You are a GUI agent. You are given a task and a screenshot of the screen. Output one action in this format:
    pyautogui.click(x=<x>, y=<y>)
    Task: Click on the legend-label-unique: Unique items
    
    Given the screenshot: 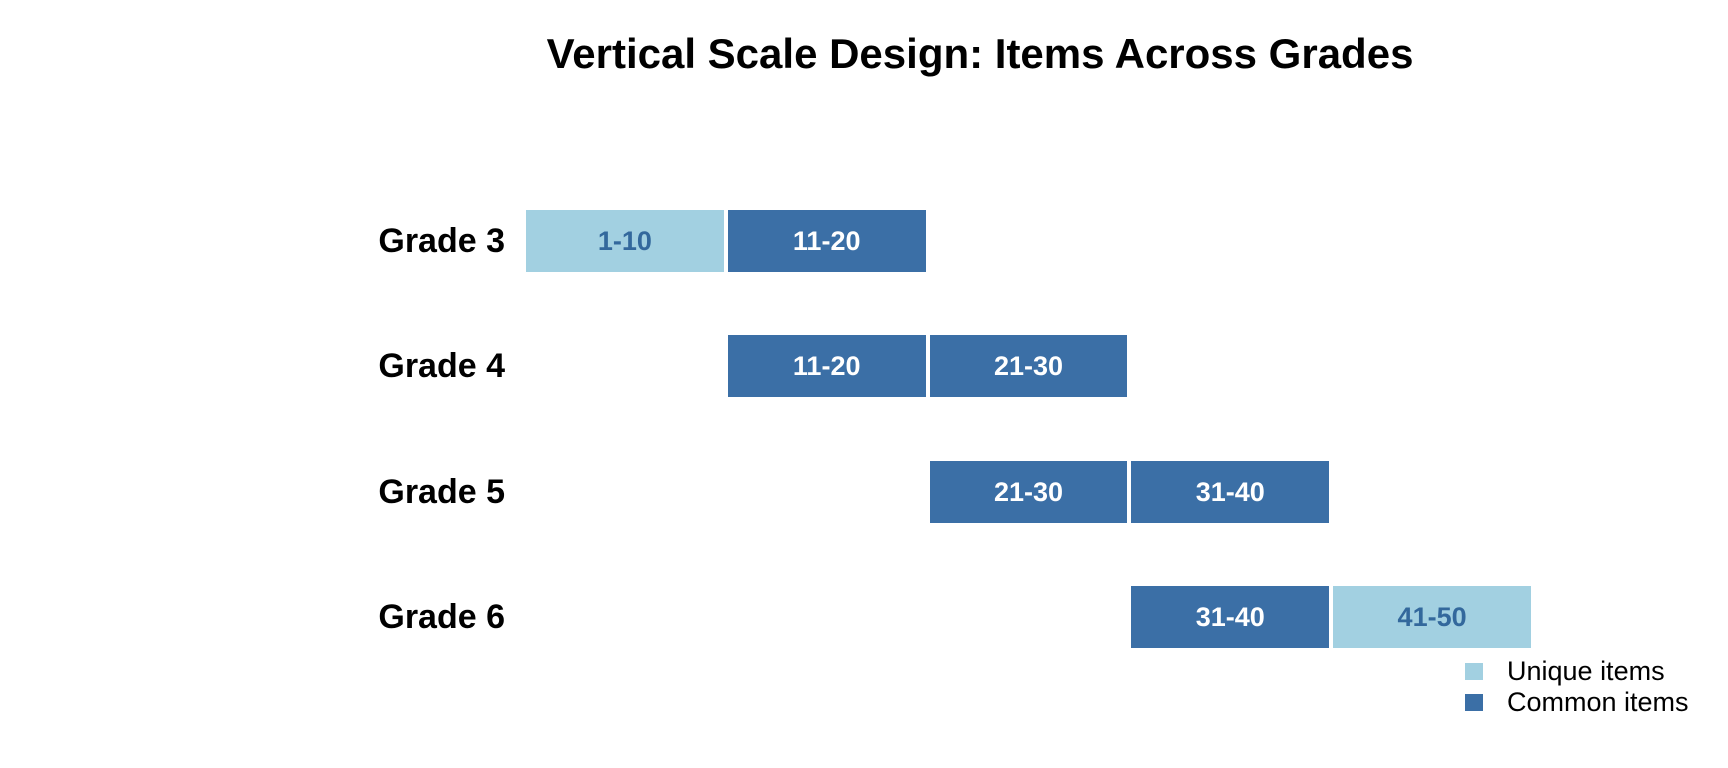 What is the action you would take?
    pyautogui.click(x=1586, y=671)
    